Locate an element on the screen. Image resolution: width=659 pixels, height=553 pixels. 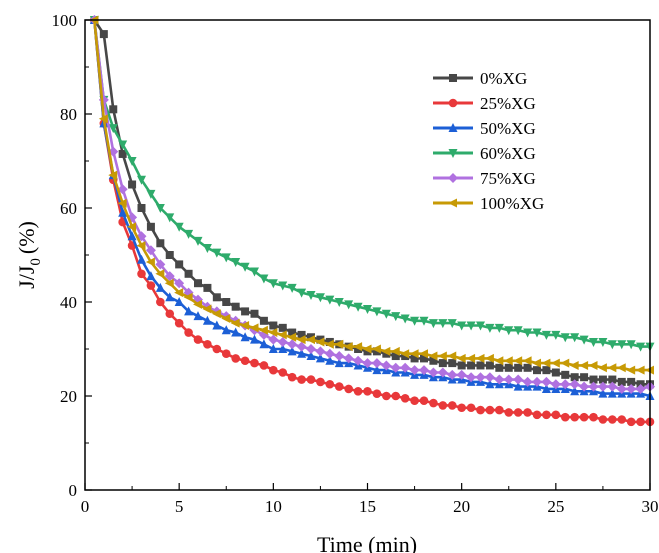
x-tick-label: 10 is located at coordinates (273, 506).